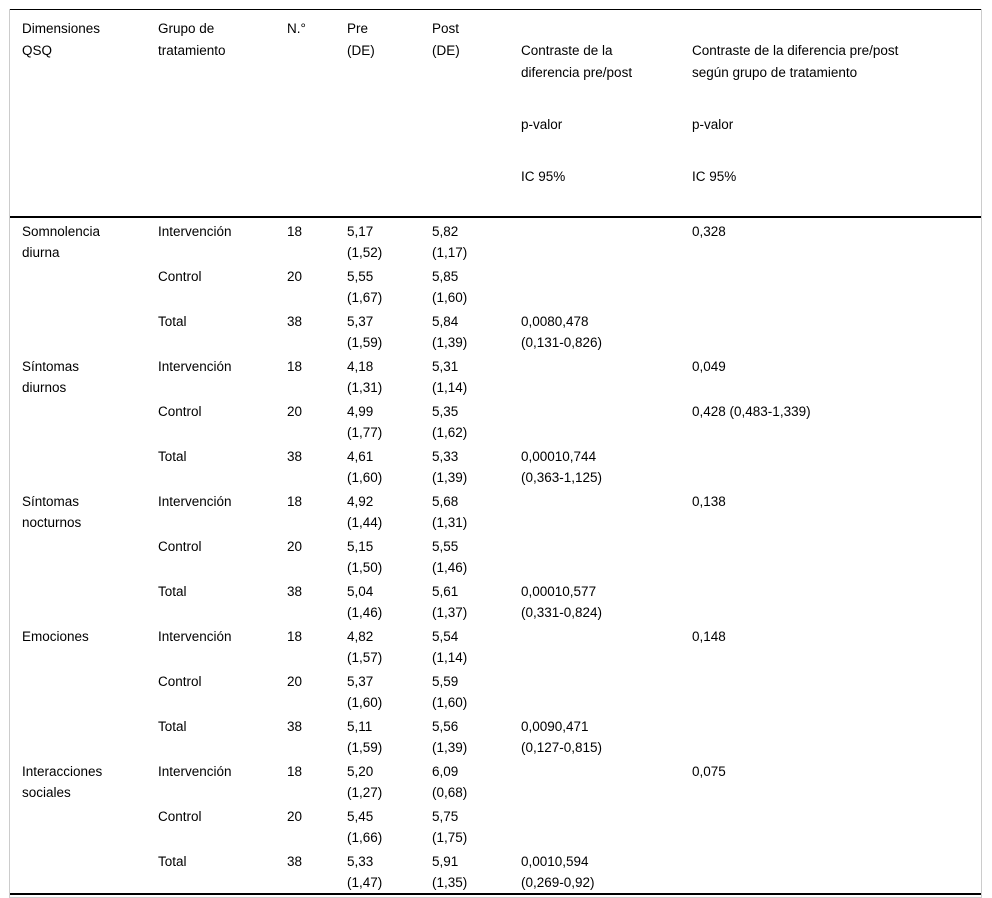  Describe the element at coordinates (450, 422) in the screenshot. I see `post-cell: 5,35 (1,62)` at that location.